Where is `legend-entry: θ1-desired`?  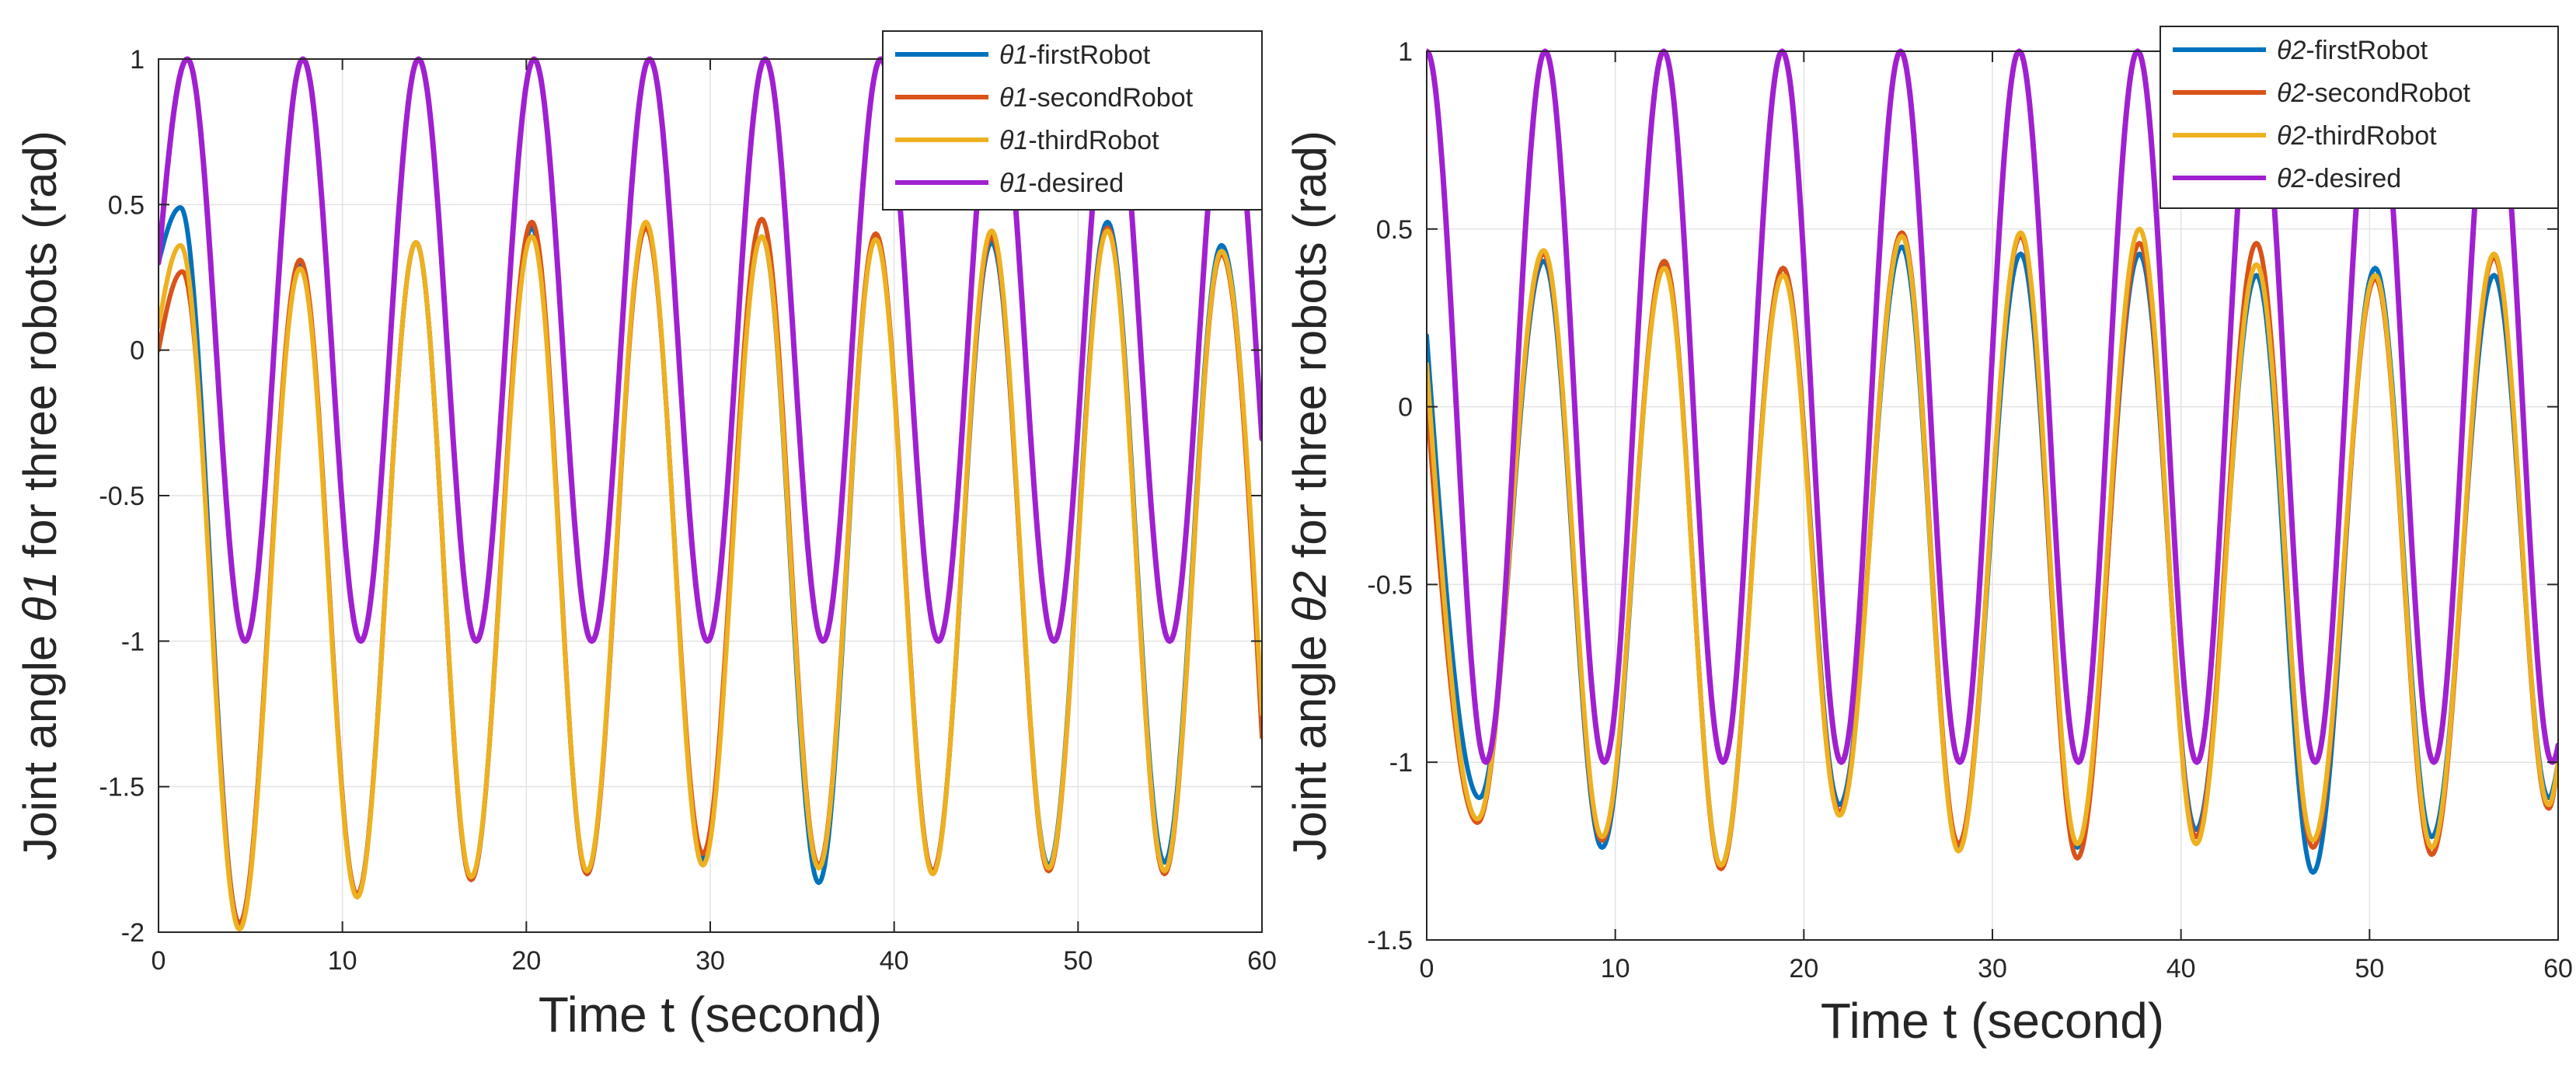 legend-entry: θ1-desired is located at coordinates (1061, 183).